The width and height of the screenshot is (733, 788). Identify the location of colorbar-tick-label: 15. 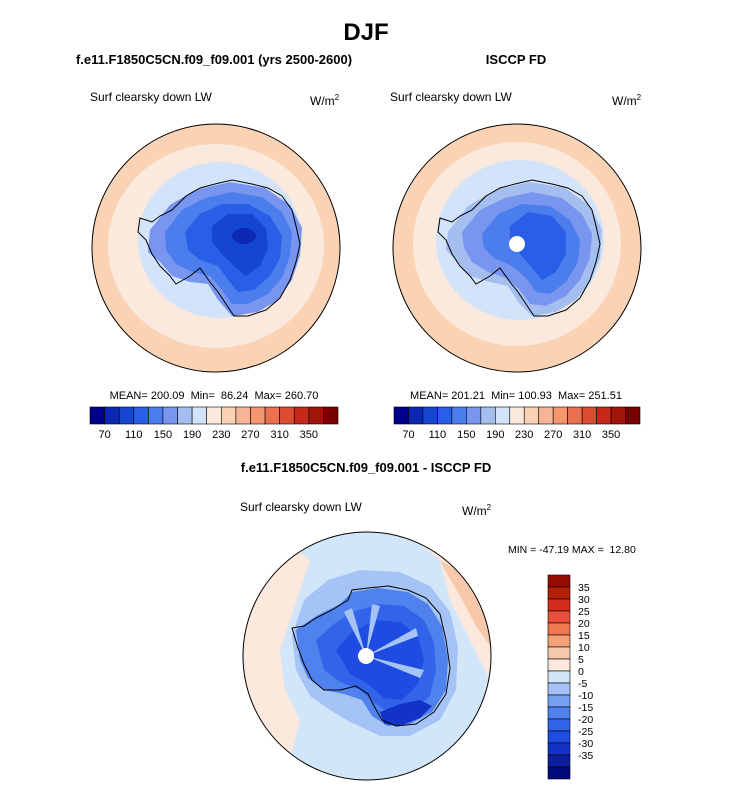
(584, 636).